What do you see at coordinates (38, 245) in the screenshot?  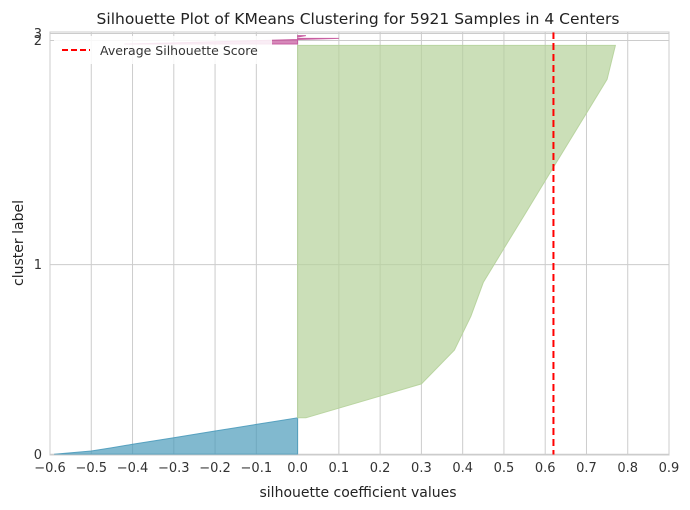 I see `y-tick-labels: 0 1 23` at bounding box center [38, 245].